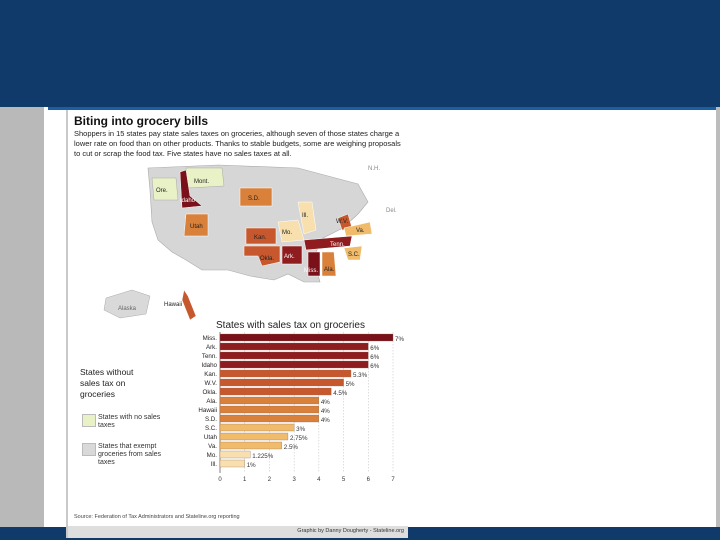  I want to click on left-margin, so click(24, 317).